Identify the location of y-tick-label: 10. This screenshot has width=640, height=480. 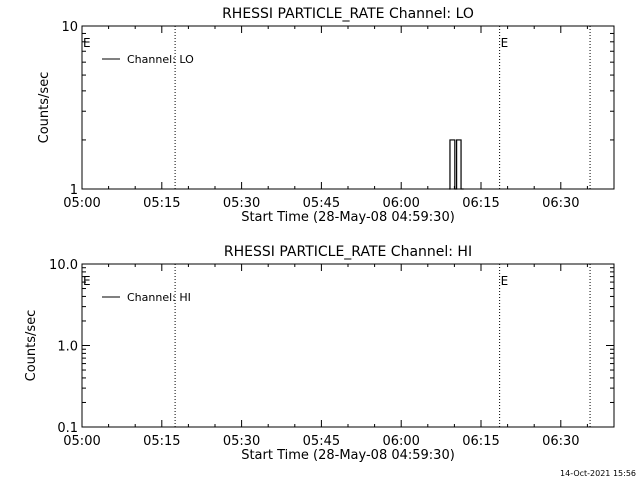
(69, 27).